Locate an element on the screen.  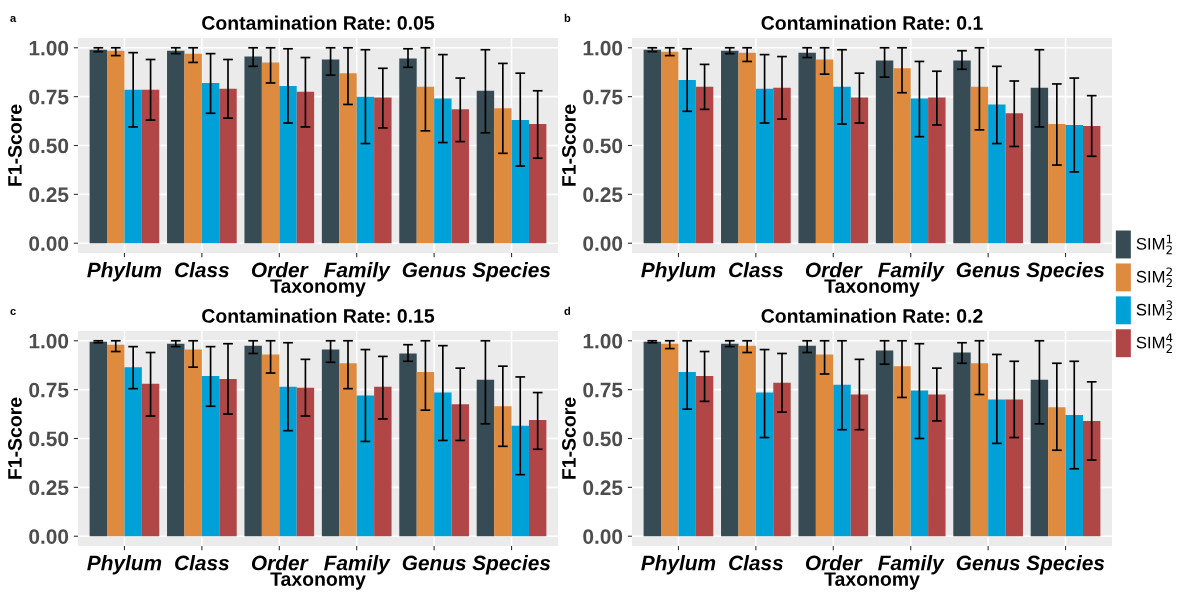
legend-label: SIM$^{2}$$_{2}$ is located at coordinates (1154, 277).